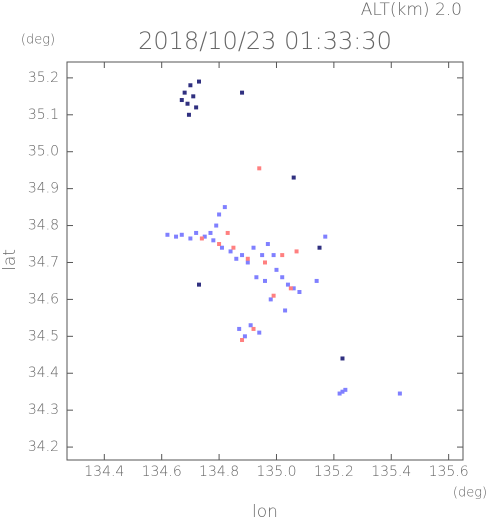 This screenshot has height=521, width=491. I want to click on y-tick-label: 34.5, so click(43, 336).